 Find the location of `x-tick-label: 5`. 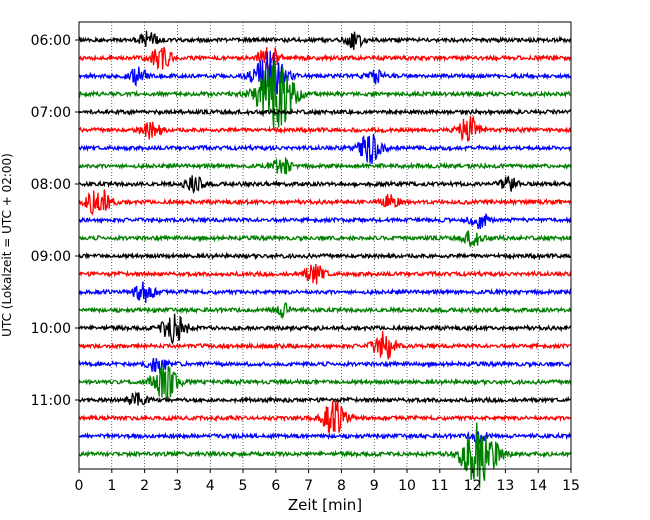

x-tick-label: 5 is located at coordinates (243, 486).